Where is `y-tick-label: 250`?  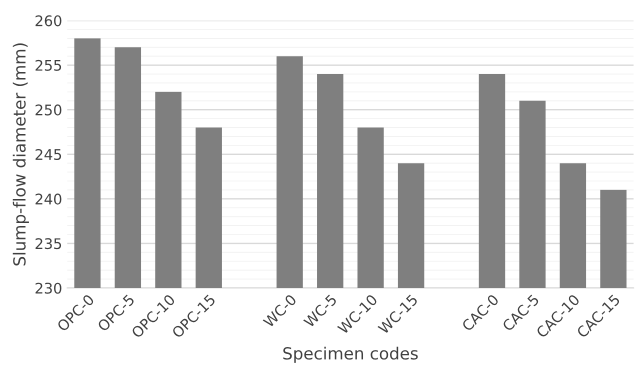
y-tick-label: 250 is located at coordinates (49, 110).